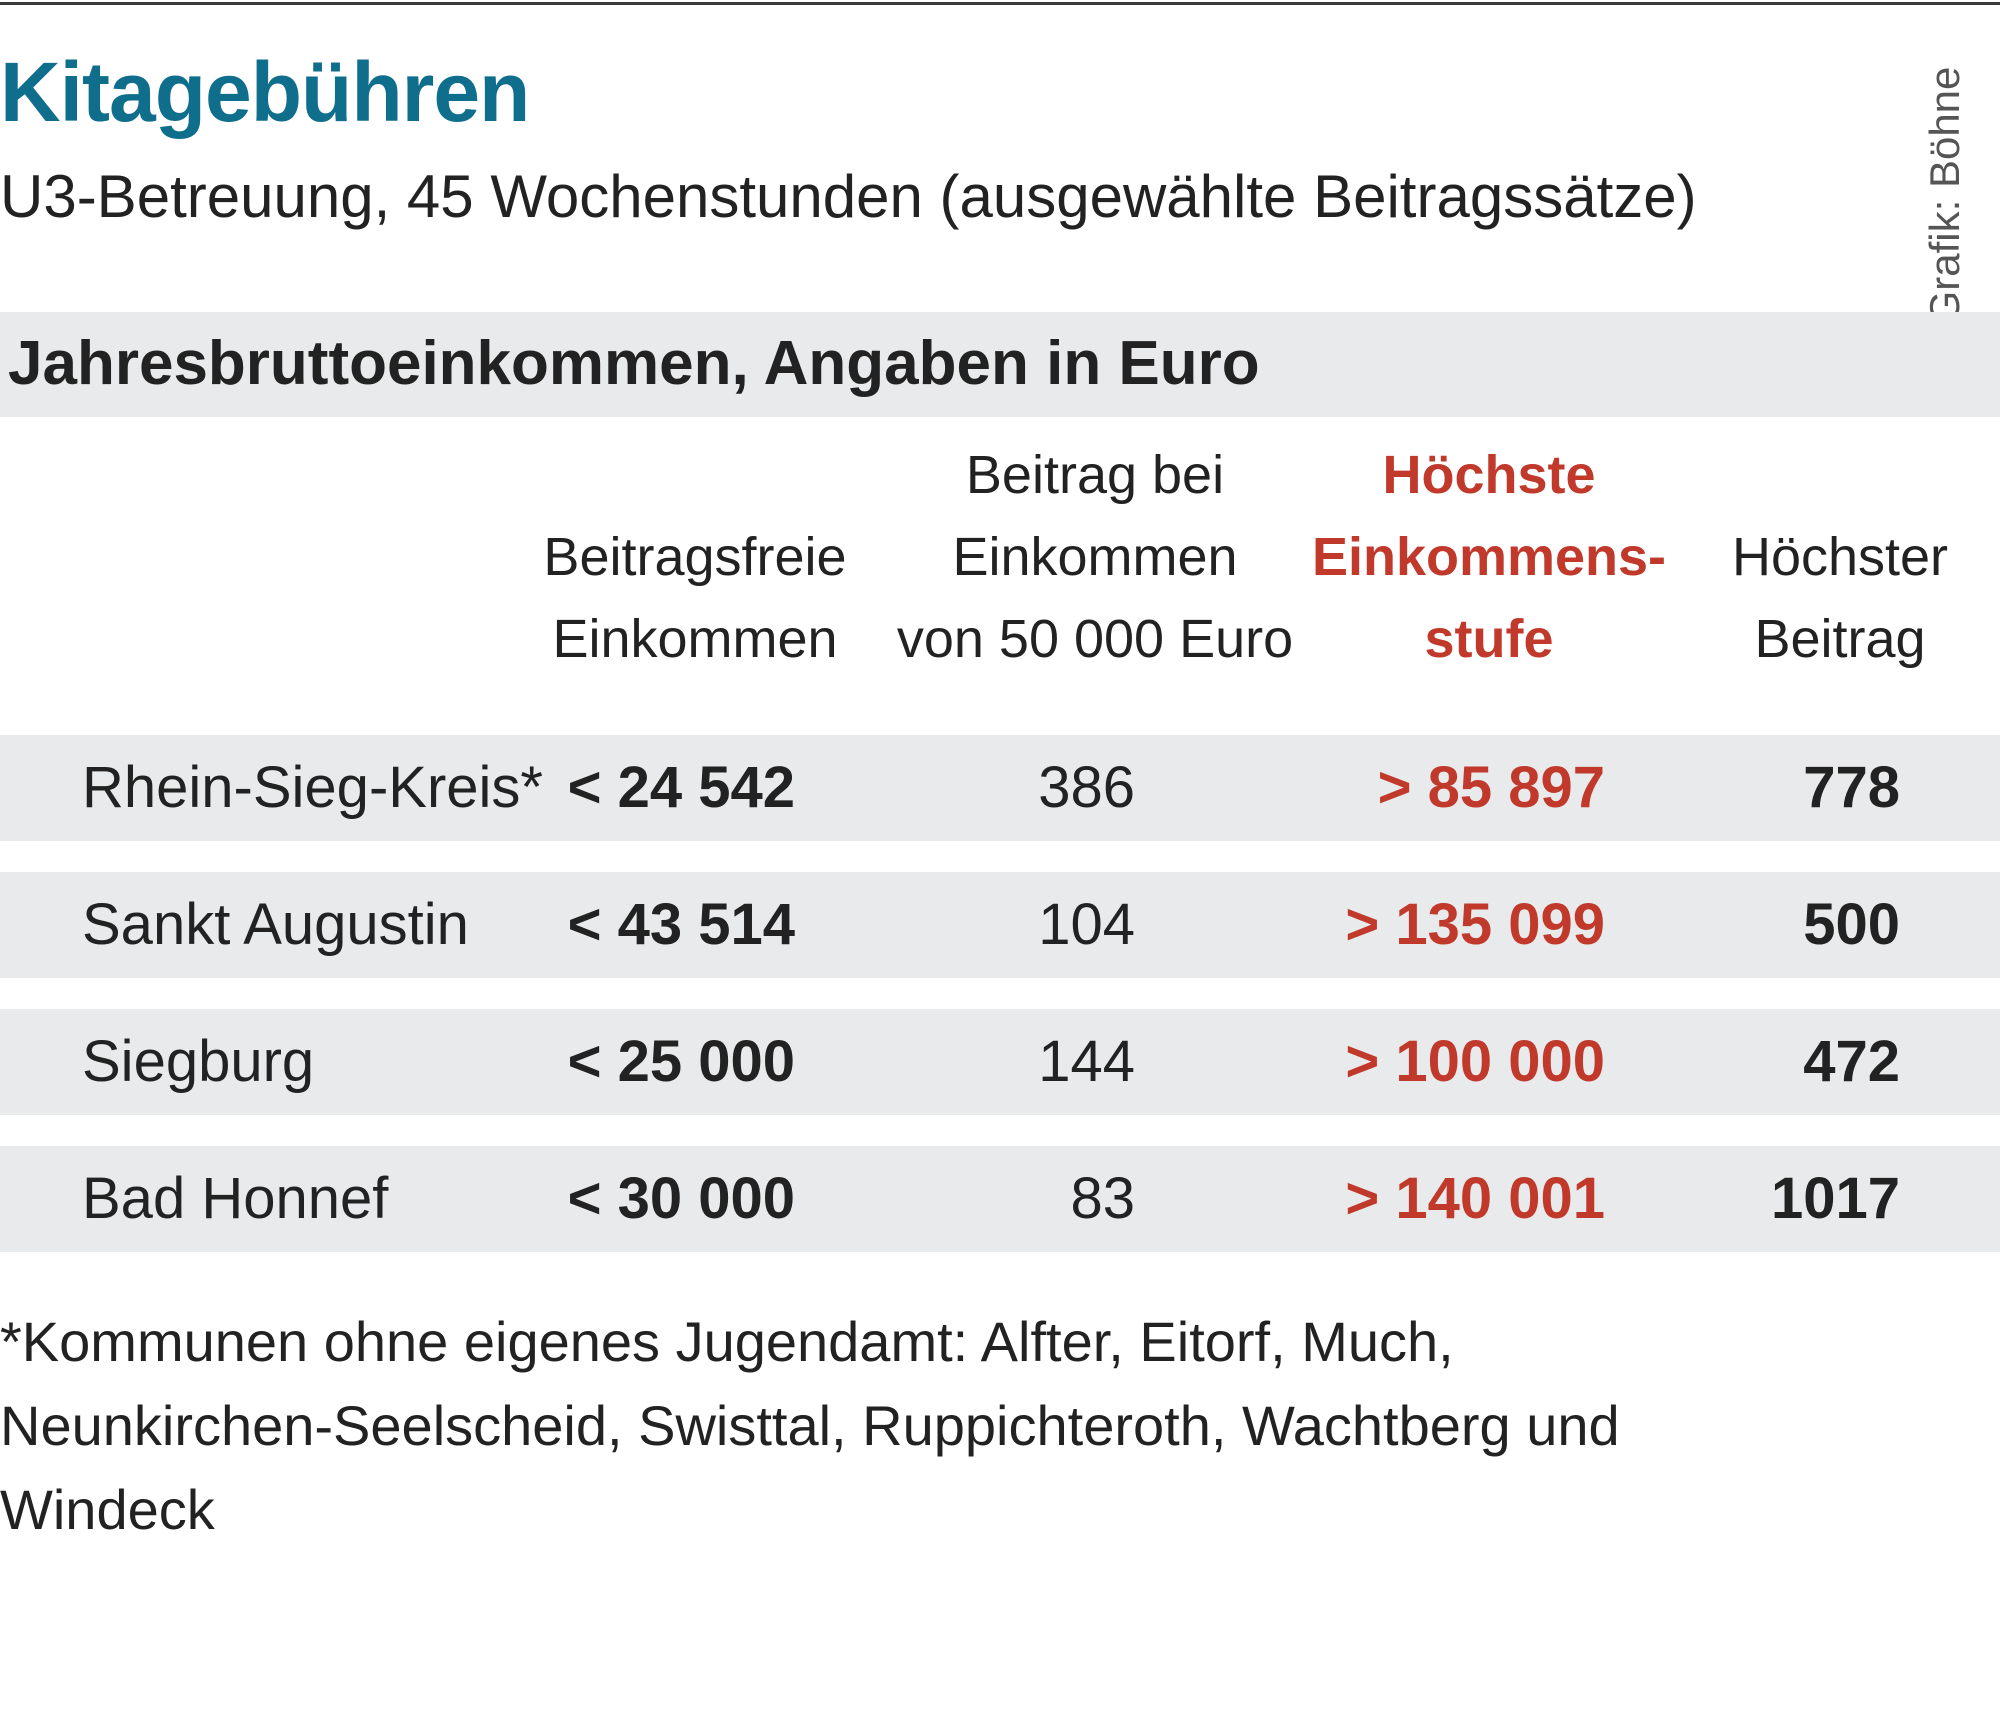  What do you see at coordinates (681, 1198) in the screenshot?
I see `row-free-income: < 30 000` at bounding box center [681, 1198].